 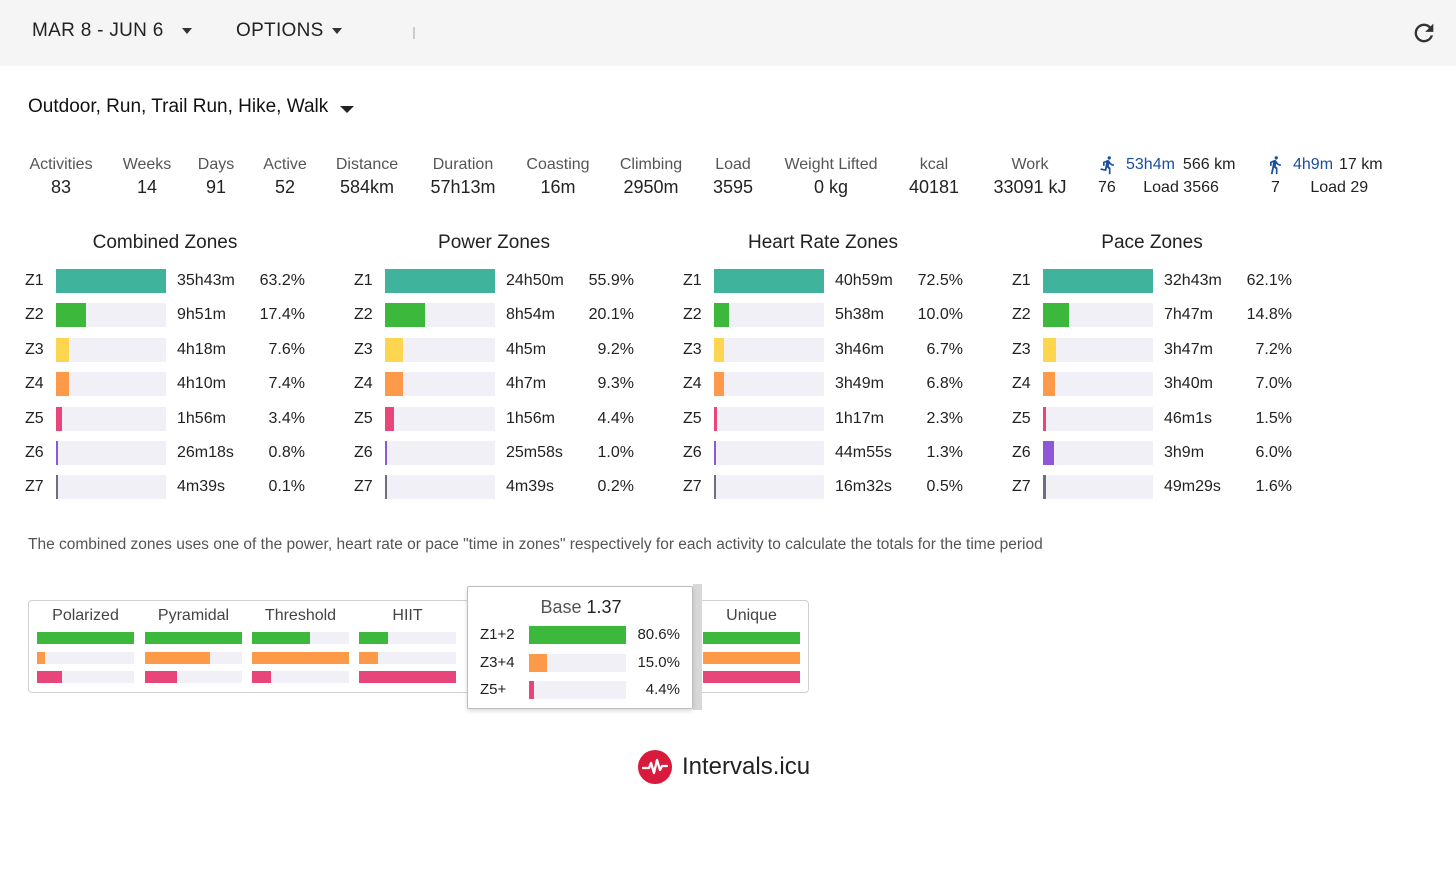 I want to click on zone-row: Z7 49m29s 1.6%, so click(x=1172, y=487).